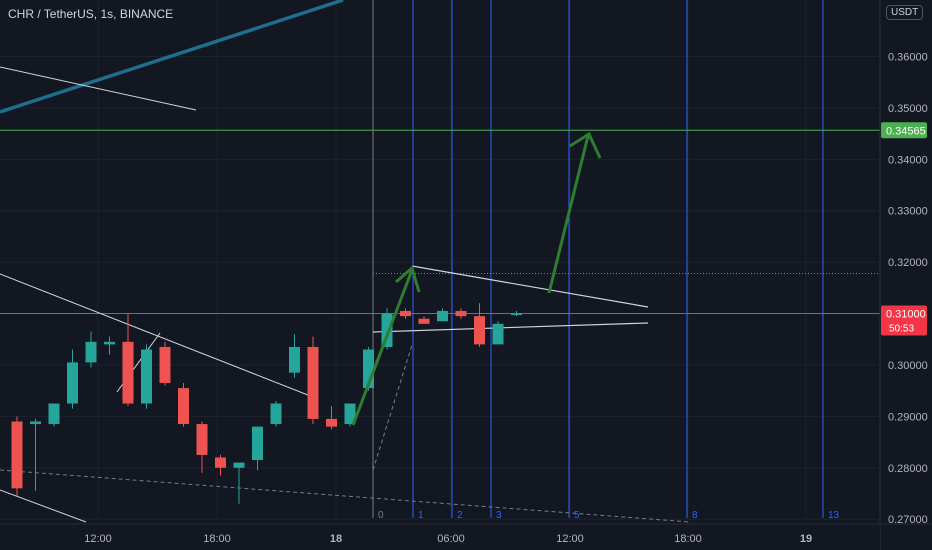 The height and width of the screenshot is (550, 932). What do you see at coordinates (901, 329) in the screenshot?
I see `bar-countdown-text: 50:53` at bounding box center [901, 329].